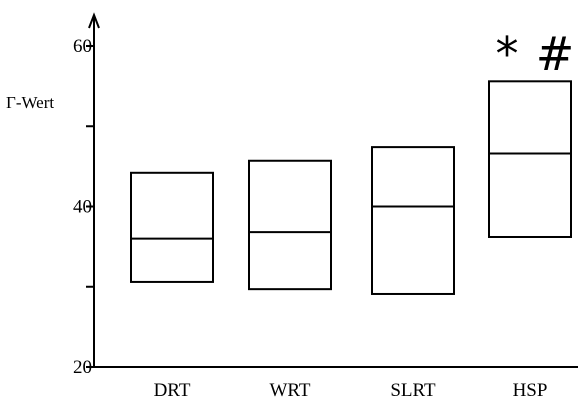  What do you see at coordinates (30, 102) in the screenshot?
I see `y-axis-label: Γ-Wert` at bounding box center [30, 102].